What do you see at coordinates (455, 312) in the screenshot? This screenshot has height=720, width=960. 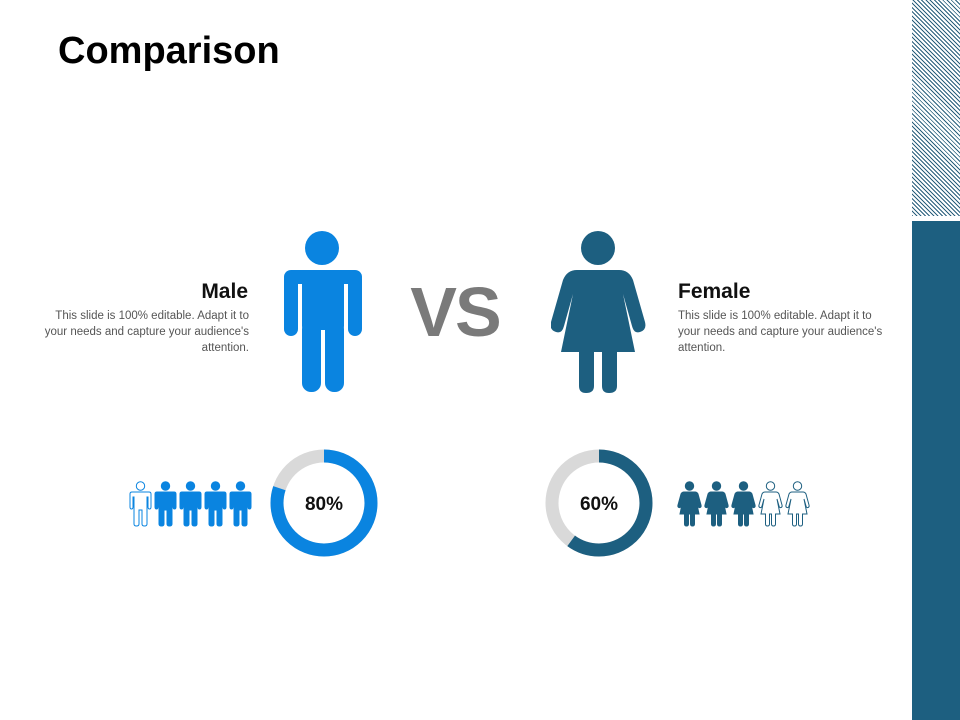 I see `vs-label: VS` at bounding box center [455, 312].